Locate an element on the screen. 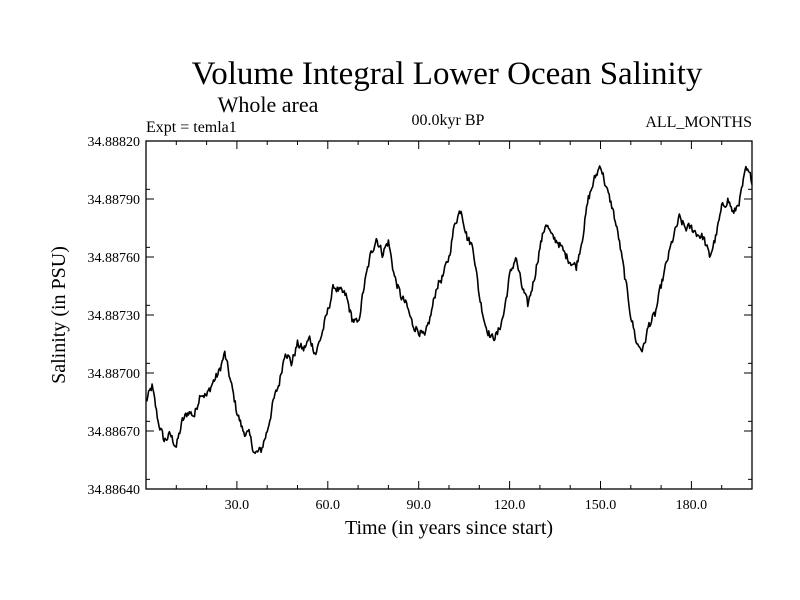 The height and width of the screenshot is (600, 800). y-tick-label: 34.88700 is located at coordinates (114, 374).